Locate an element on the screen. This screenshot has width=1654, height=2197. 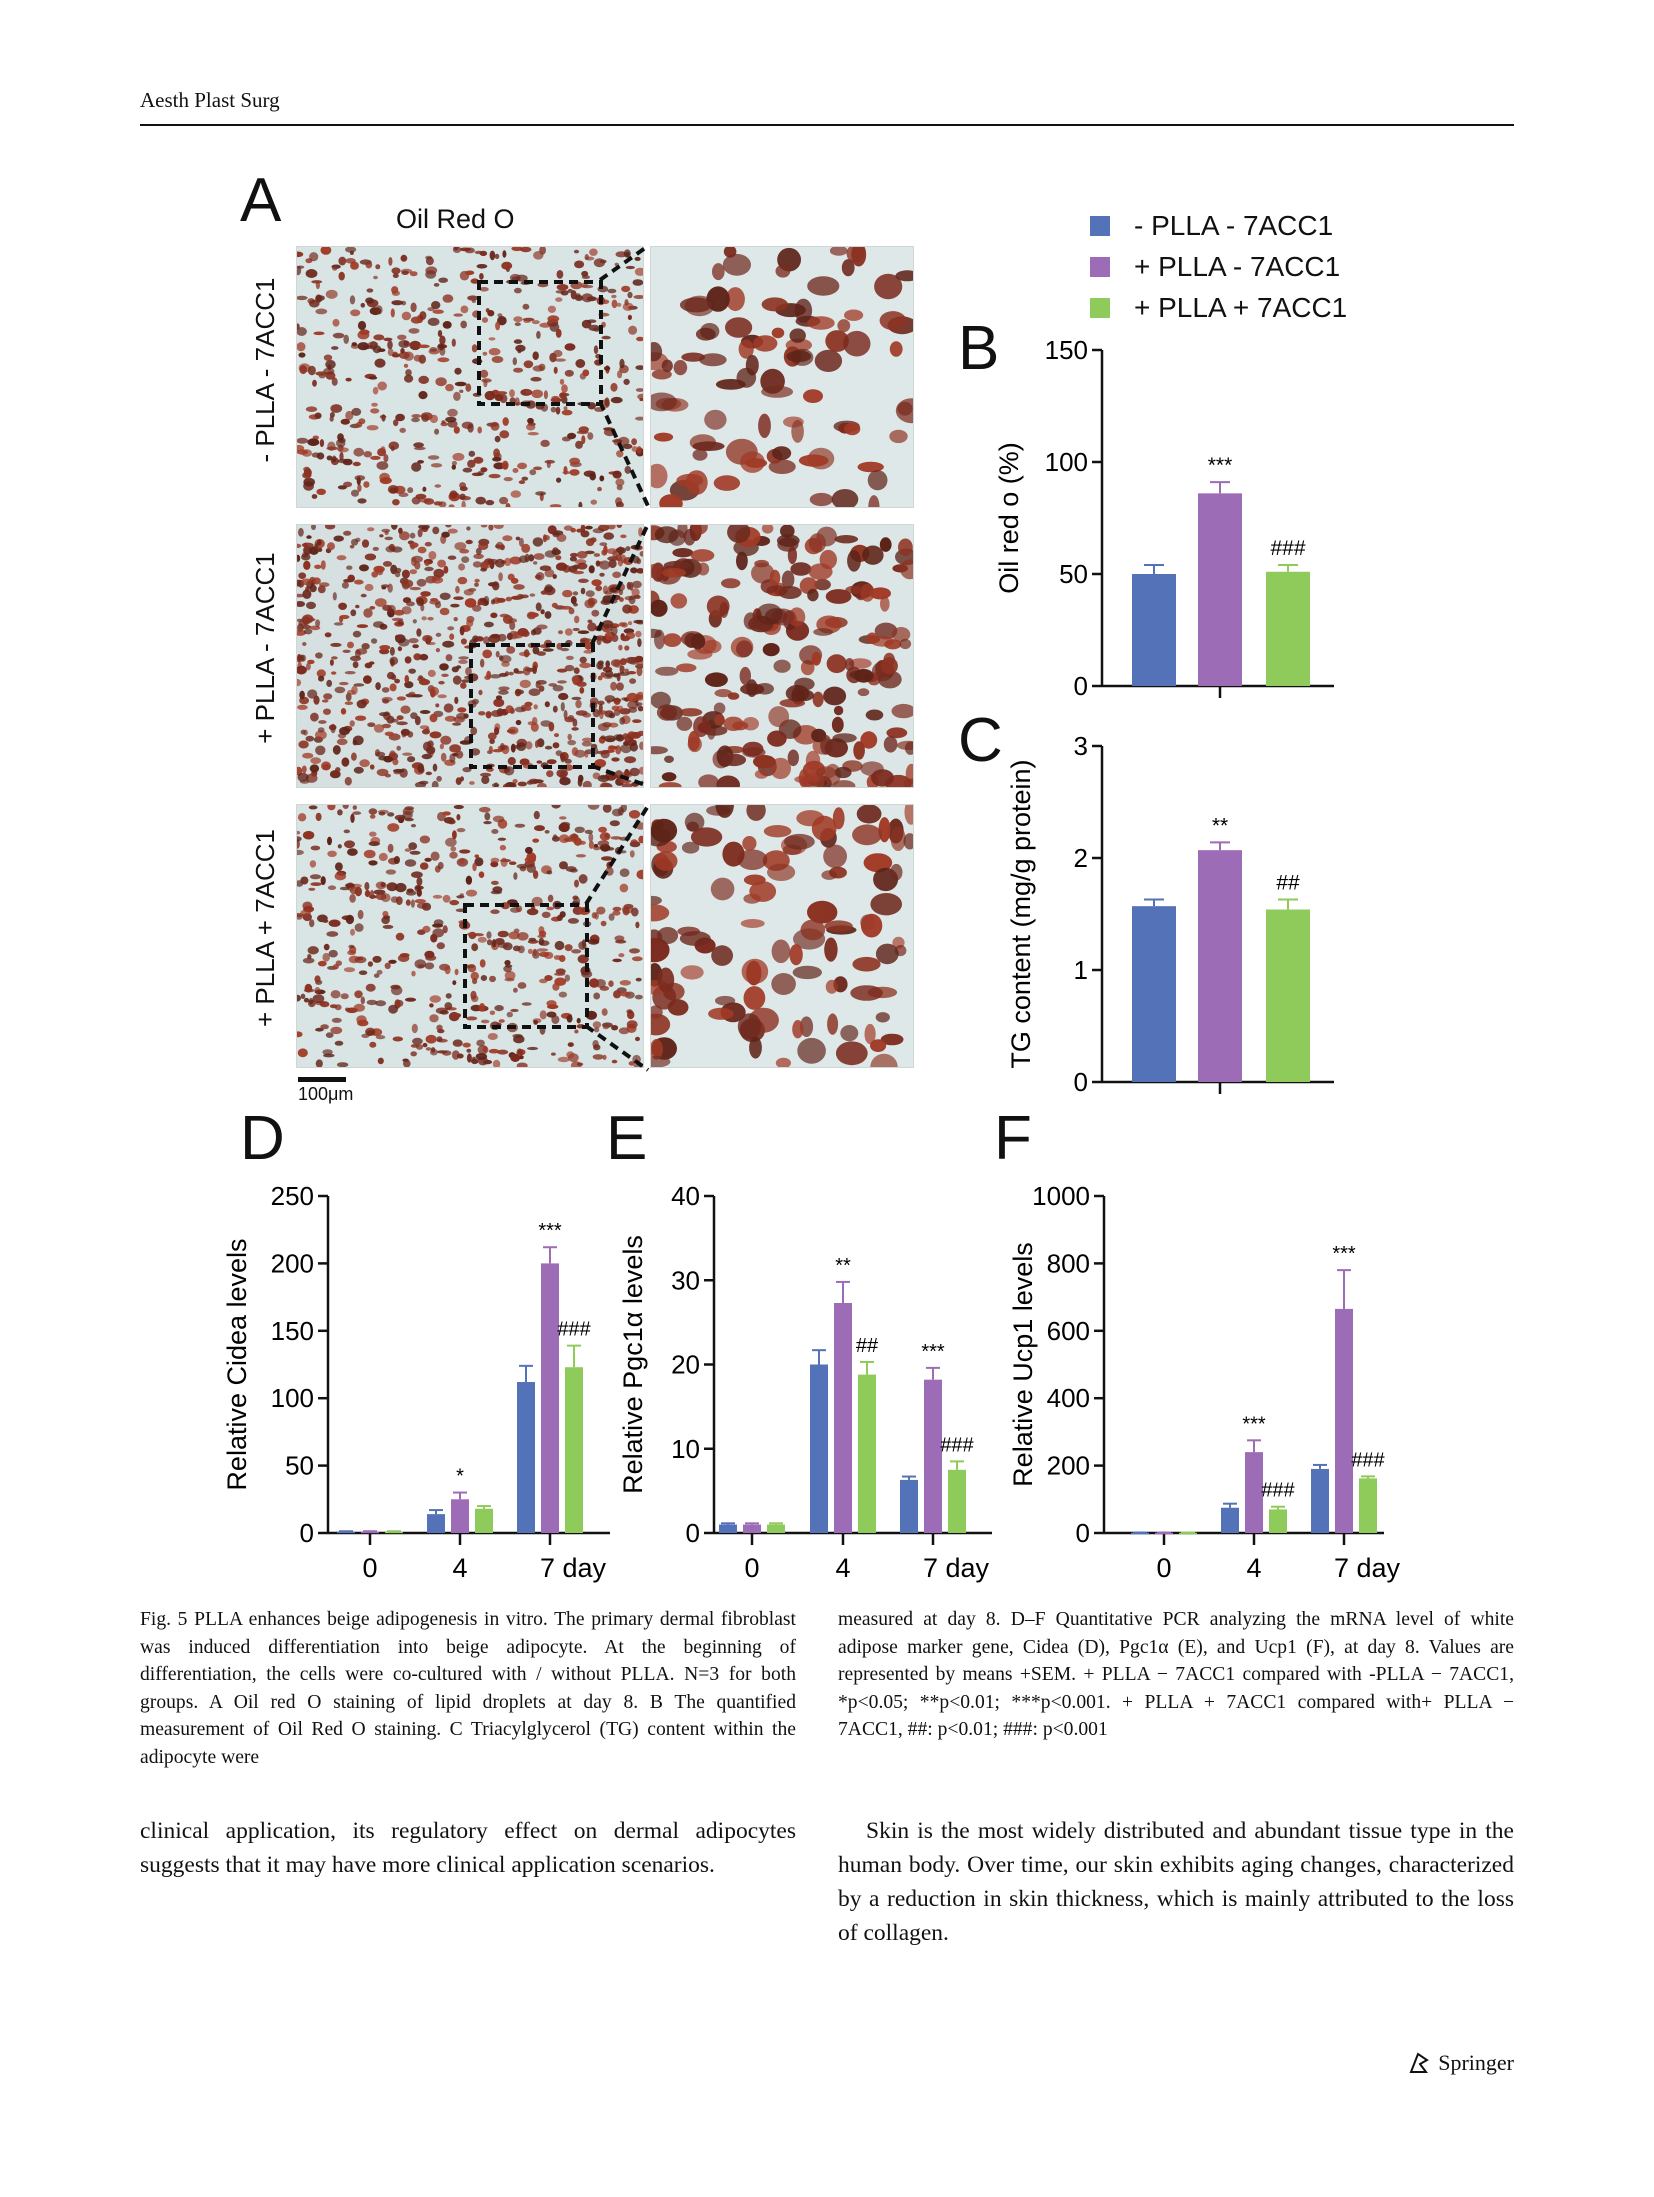
micrograph-row1-zoom-image is located at coordinates (782, 377).